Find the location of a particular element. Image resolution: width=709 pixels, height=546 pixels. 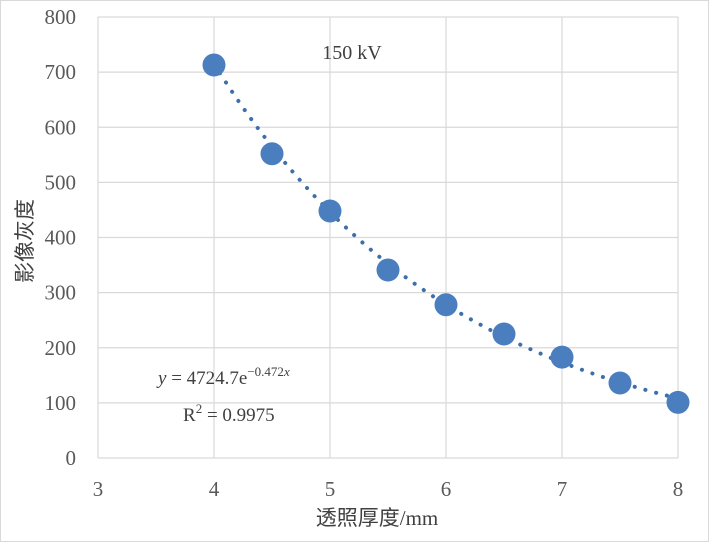

r-squared-r: R is located at coordinates (189, 415).